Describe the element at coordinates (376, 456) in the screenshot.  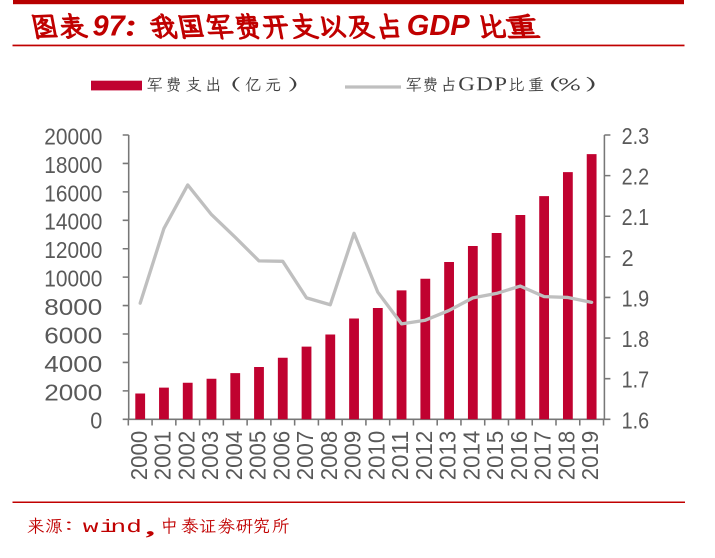
I see `svg-text: 2010` at that location.